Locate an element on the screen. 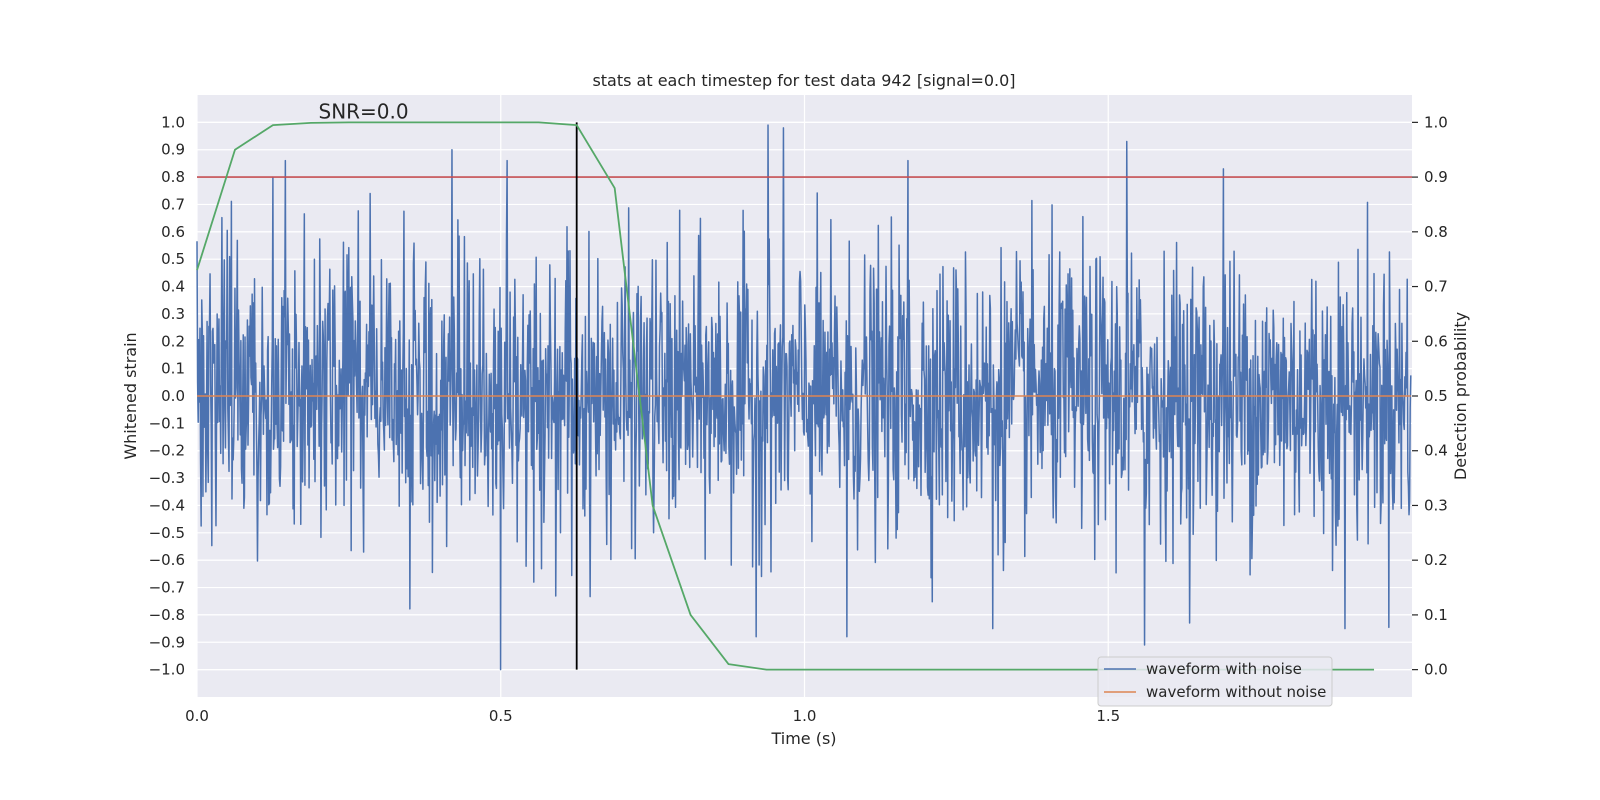  y-left-tick-label: −0.1 is located at coordinates (167, 423).